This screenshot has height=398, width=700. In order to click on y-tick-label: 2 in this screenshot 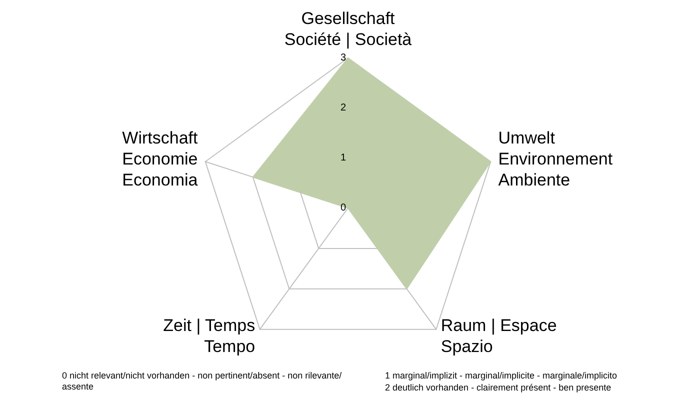, I will do `click(343, 108)`.